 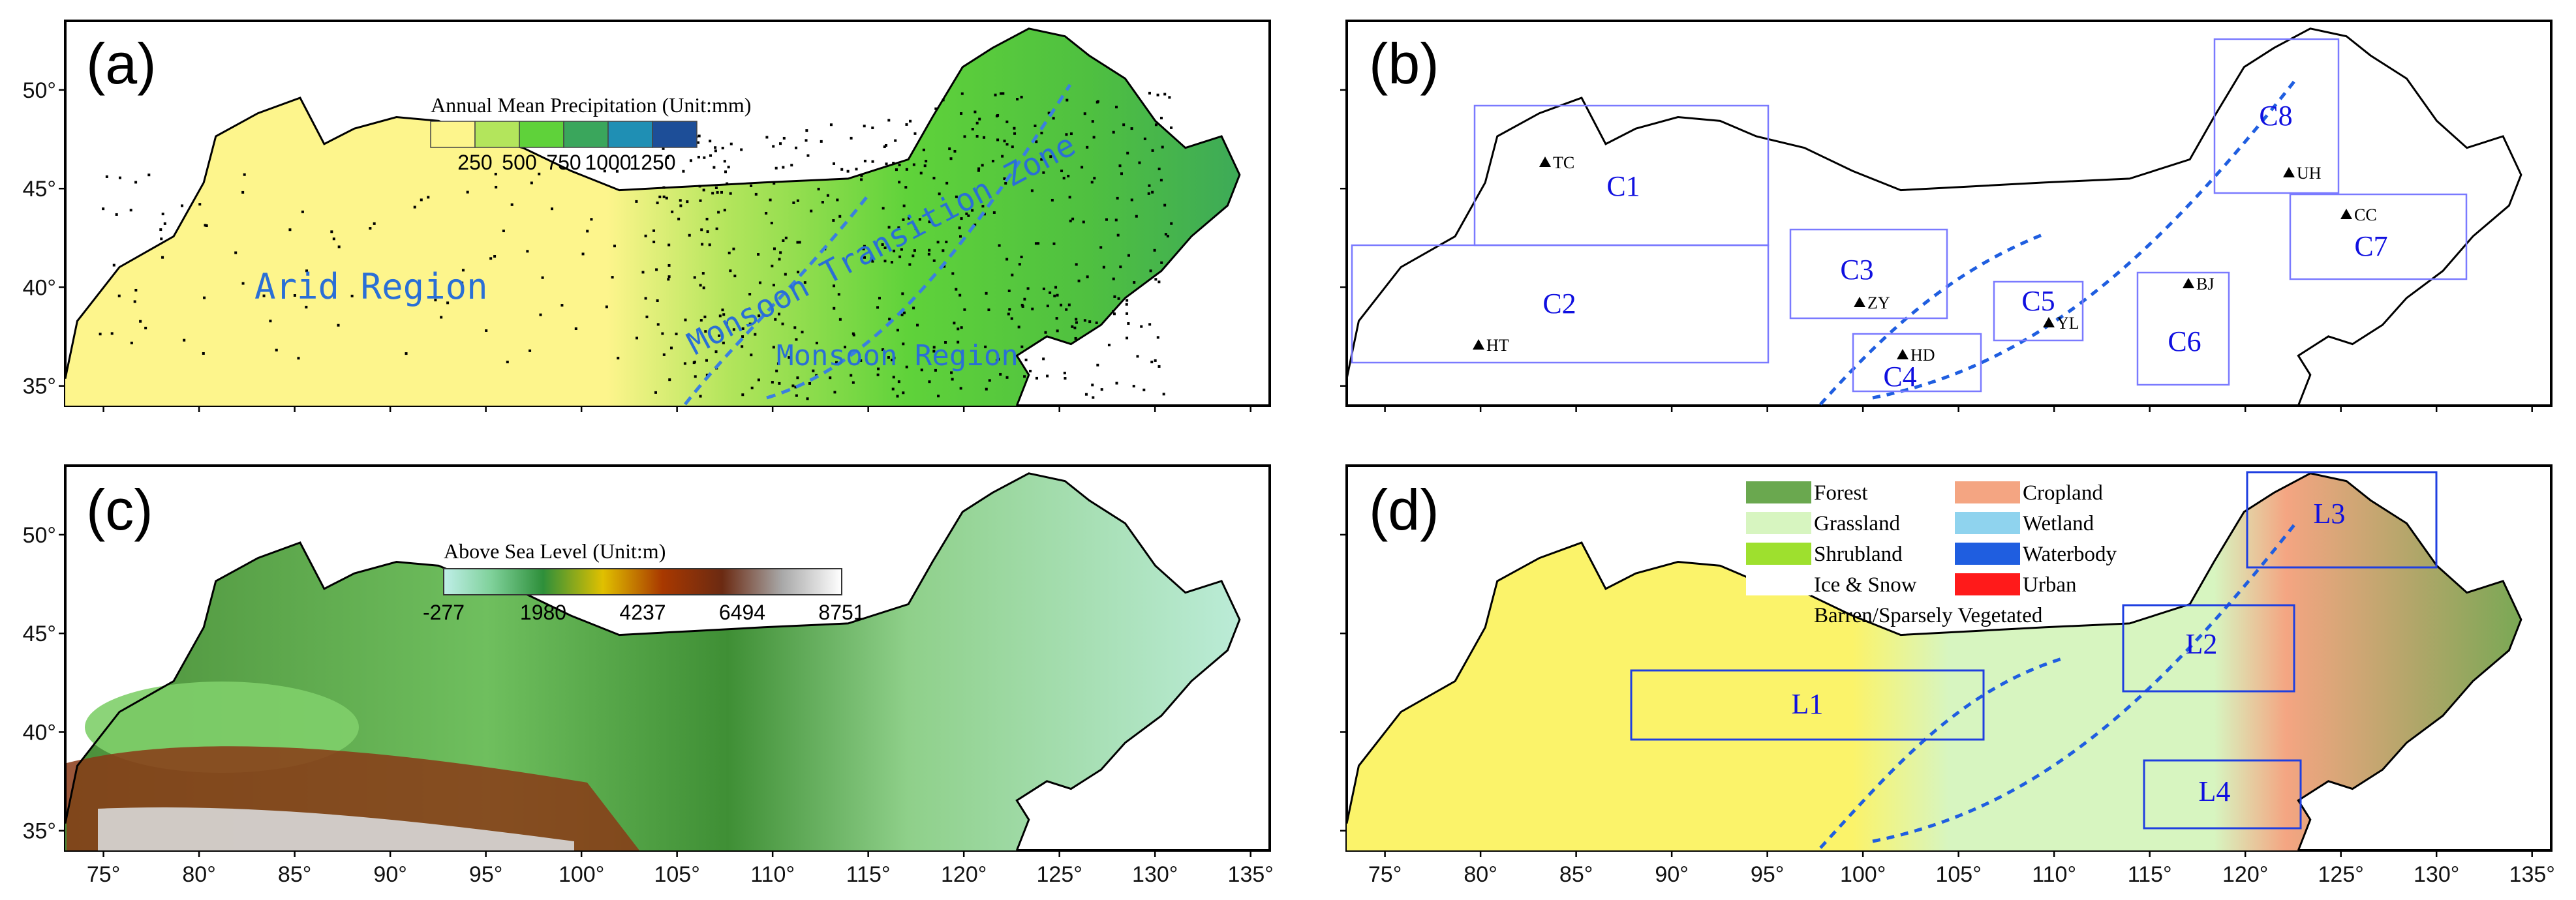 What do you see at coordinates (642, 613) in the screenshot?
I see `elevation-legend-tick: 4237` at bounding box center [642, 613].